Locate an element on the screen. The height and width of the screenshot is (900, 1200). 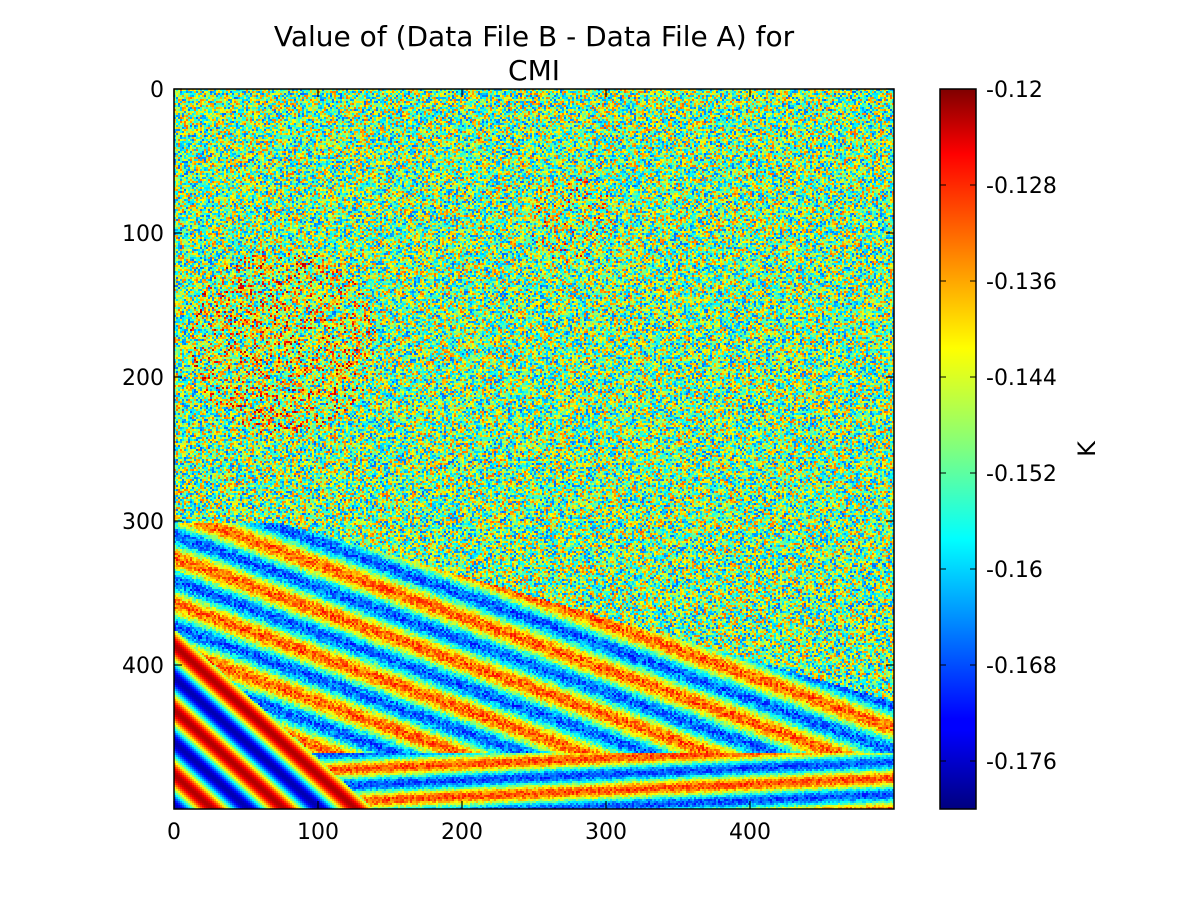
colorbar is located at coordinates (958, 449).